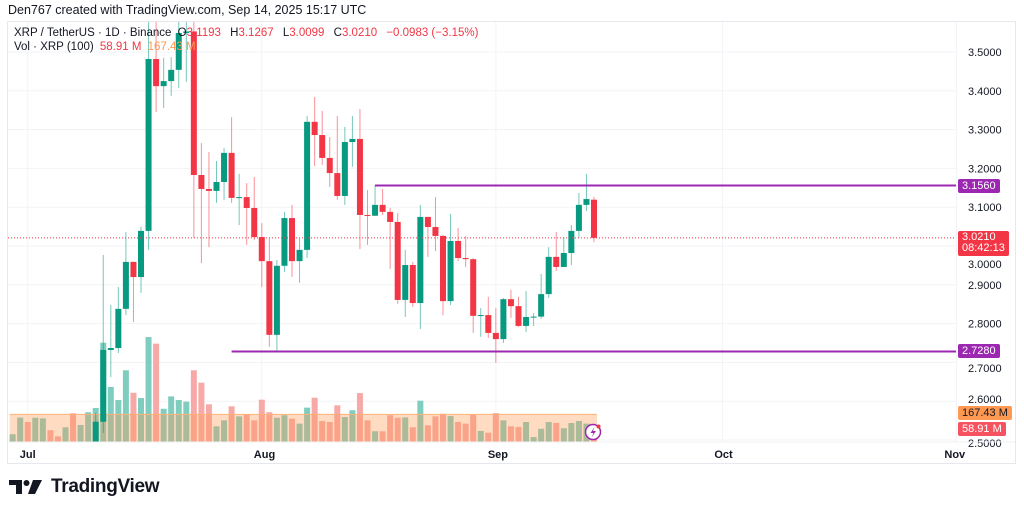  What do you see at coordinates (54, 47) in the screenshot?
I see `volume-label: Vol · XRP (100)` at bounding box center [54, 47].